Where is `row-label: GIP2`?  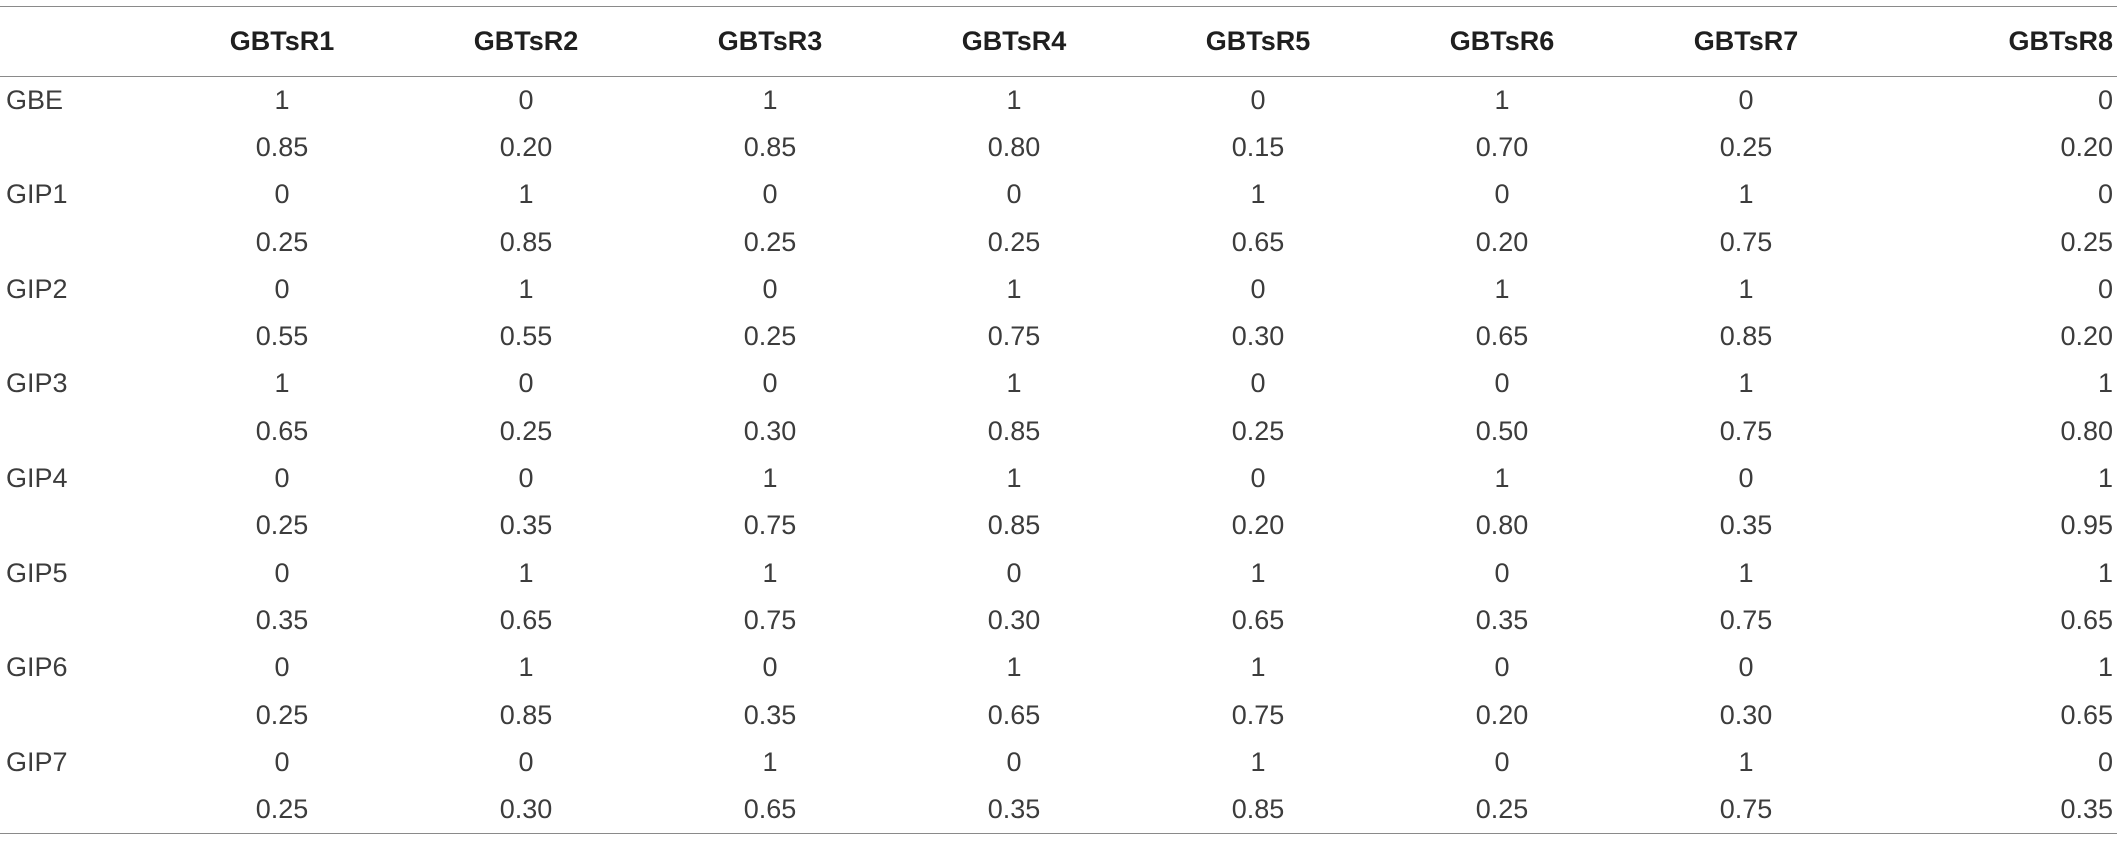 row-label: GIP2 is located at coordinates (37, 288).